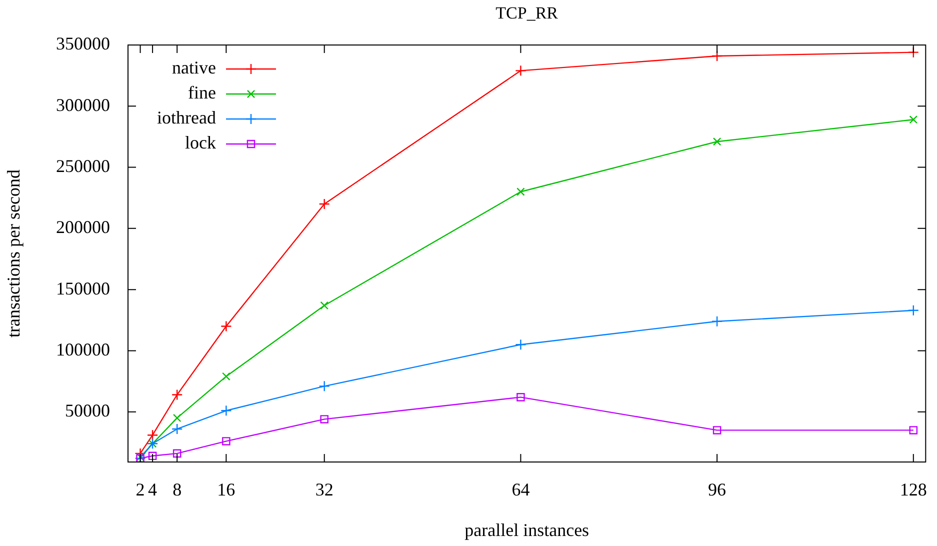 The image size is (937, 546). Describe the element at coordinates (324, 490) in the screenshot. I see `x-tick-label: 32` at that location.